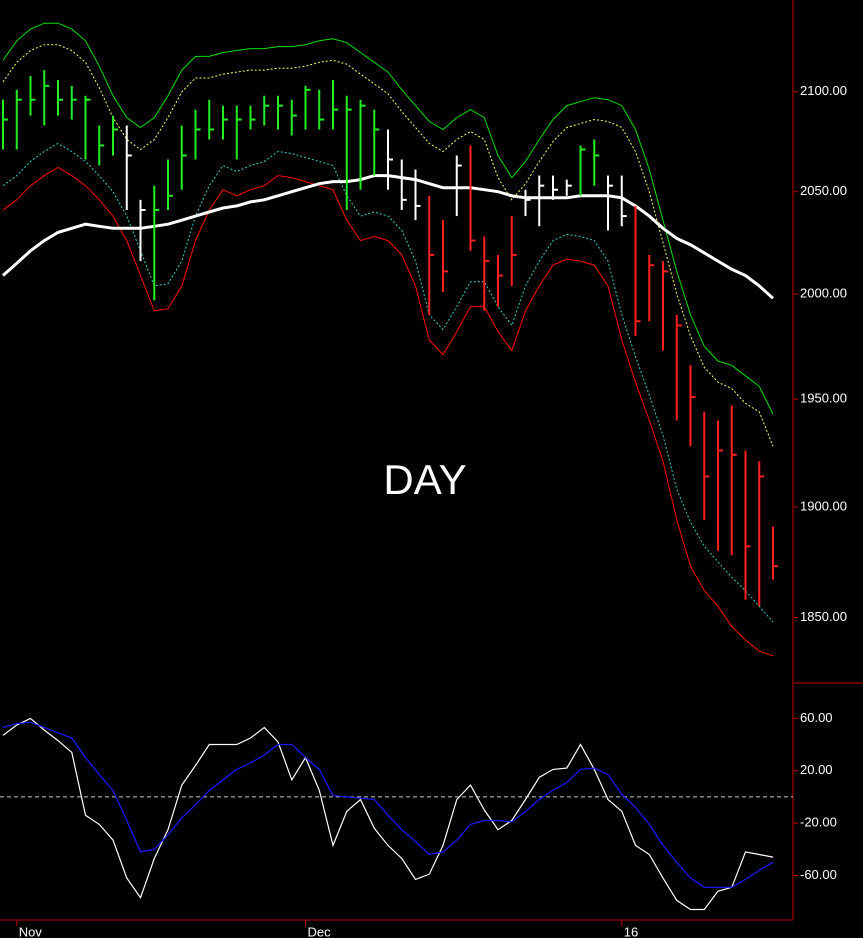 Image resolution: width=863 pixels, height=938 pixels. I want to click on y-tick-label: 60.00, so click(816, 717).